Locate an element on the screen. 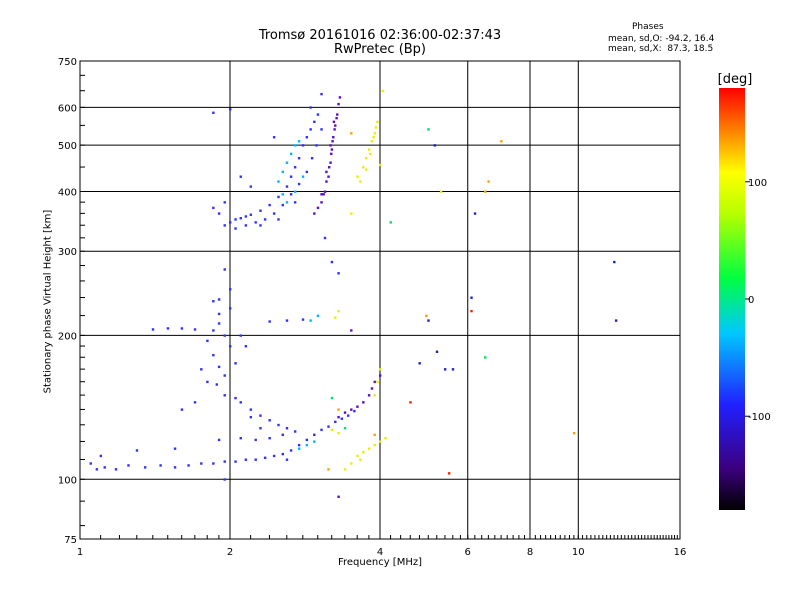 This screenshot has height=600, width=800. x-tick-label: 6 is located at coordinates (468, 552).